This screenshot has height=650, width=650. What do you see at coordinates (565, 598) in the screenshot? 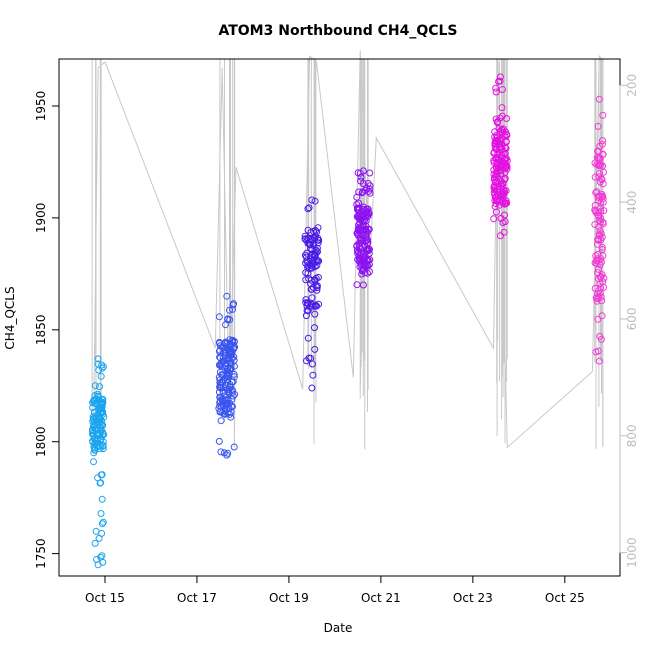
I see `x-tick-label: Oct 25` at bounding box center [565, 598].